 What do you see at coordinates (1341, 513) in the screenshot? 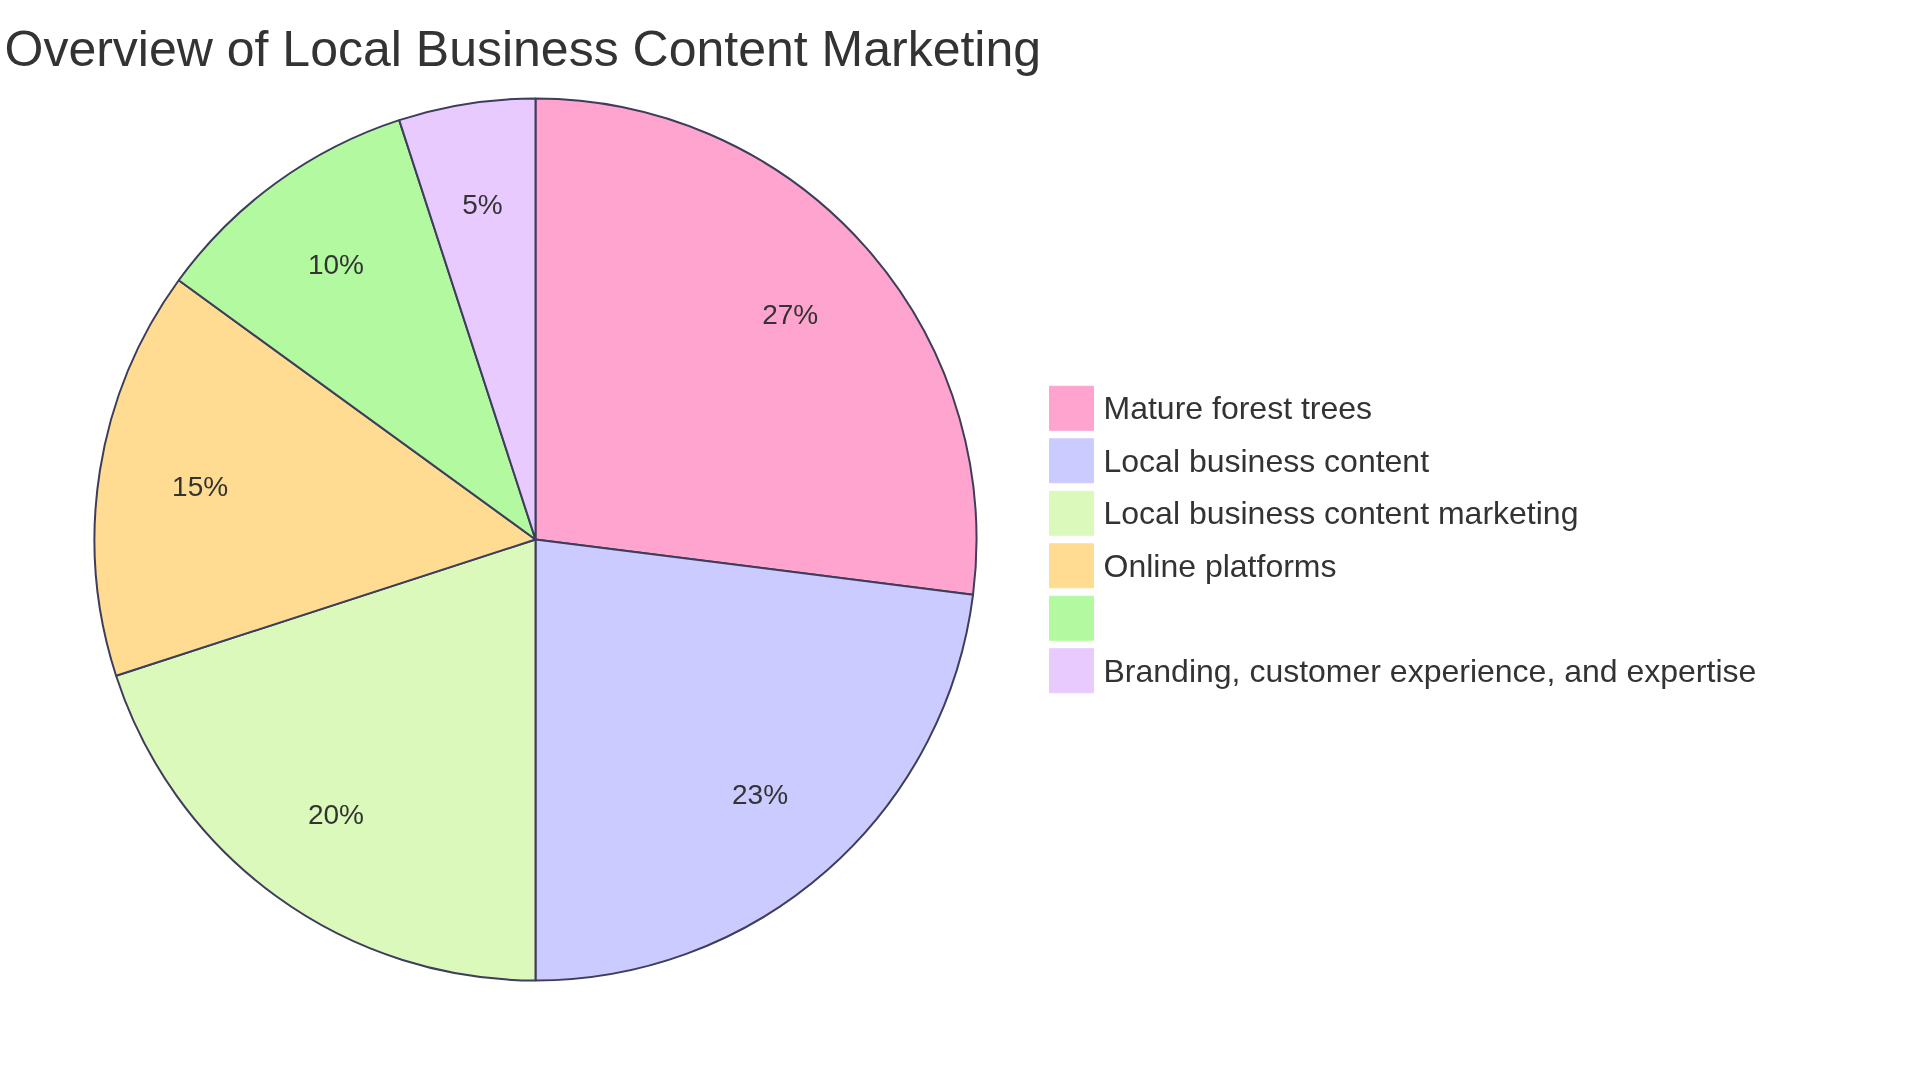
I see `legend-label: Local business content marketing` at bounding box center [1341, 513].